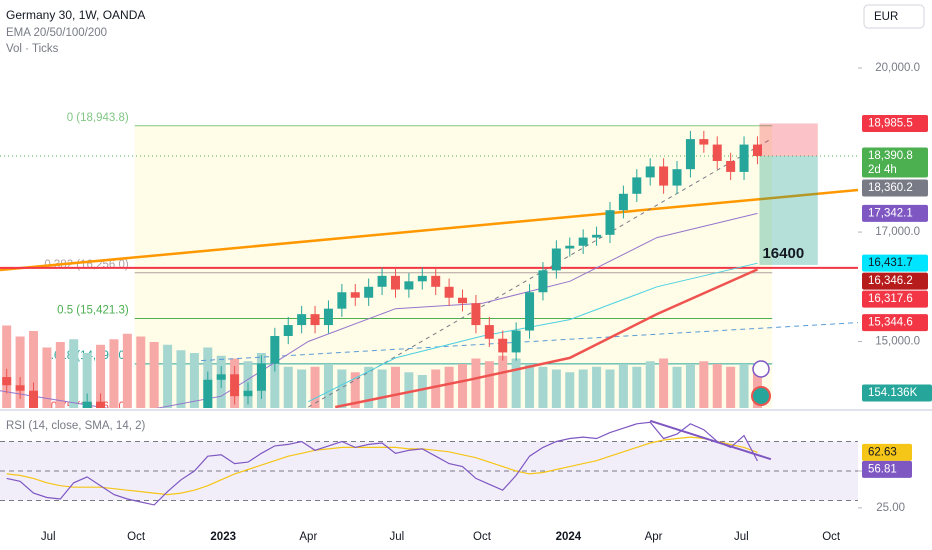 The image size is (932, 550). Describe the element at coordinates (890, 508) in the screenshot. I see `rsi-tick-label: 25.00` at that location.